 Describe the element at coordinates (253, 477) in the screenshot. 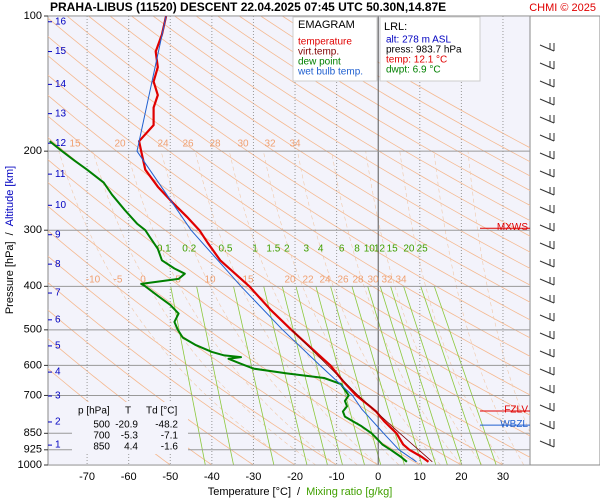

I see `x-tick-label: -30` at that location.